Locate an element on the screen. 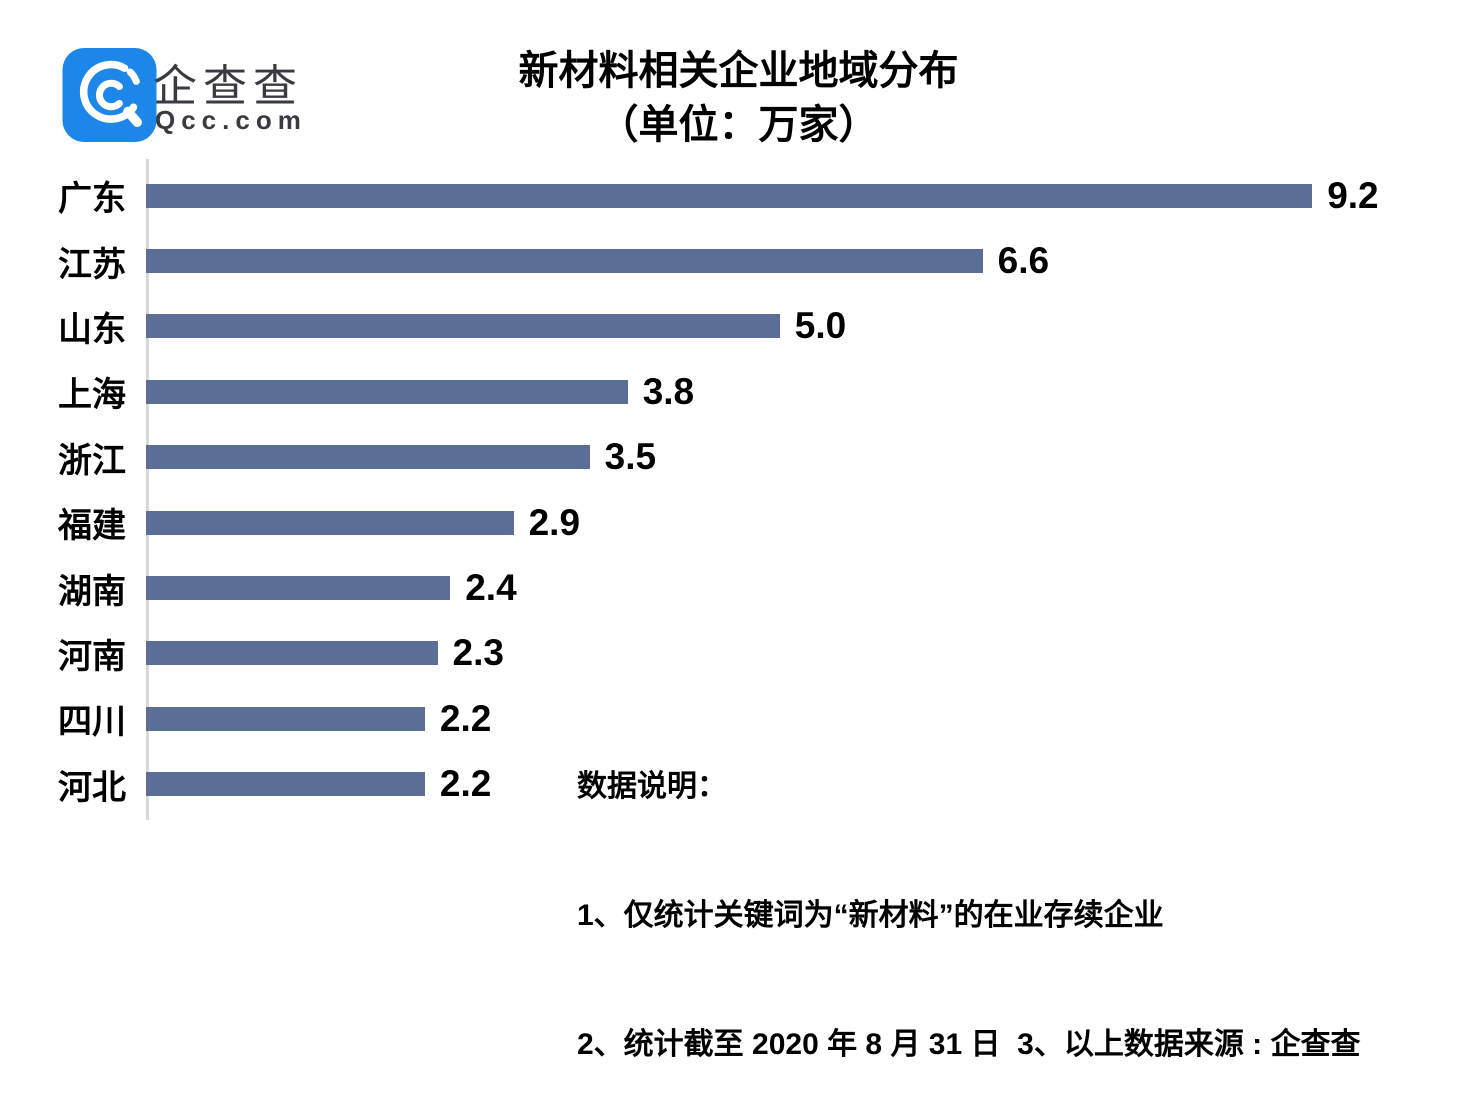  bar-row: 河北 2.2 is located at coordinates (738, 784).